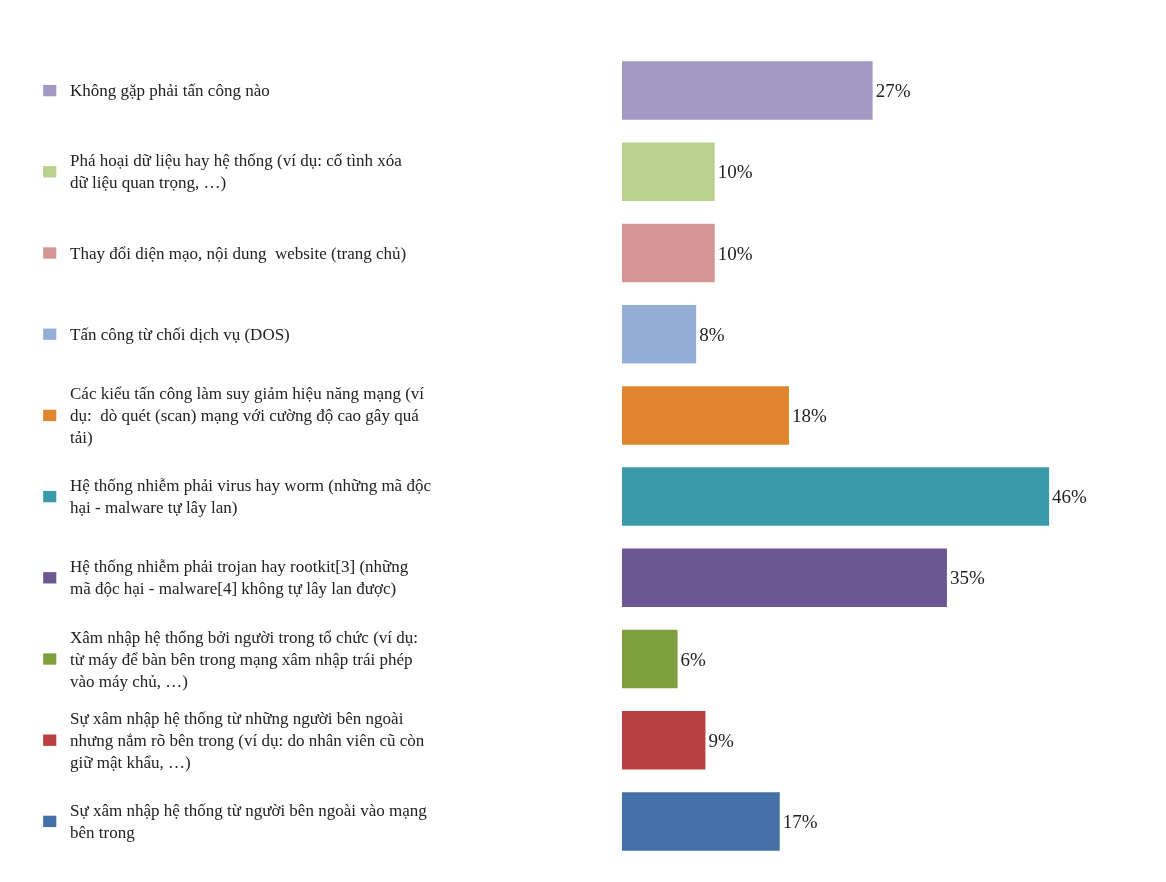  Describe the element at coordinates (800, 821) in the screenshot. I see `data-label: 17%` at that location.